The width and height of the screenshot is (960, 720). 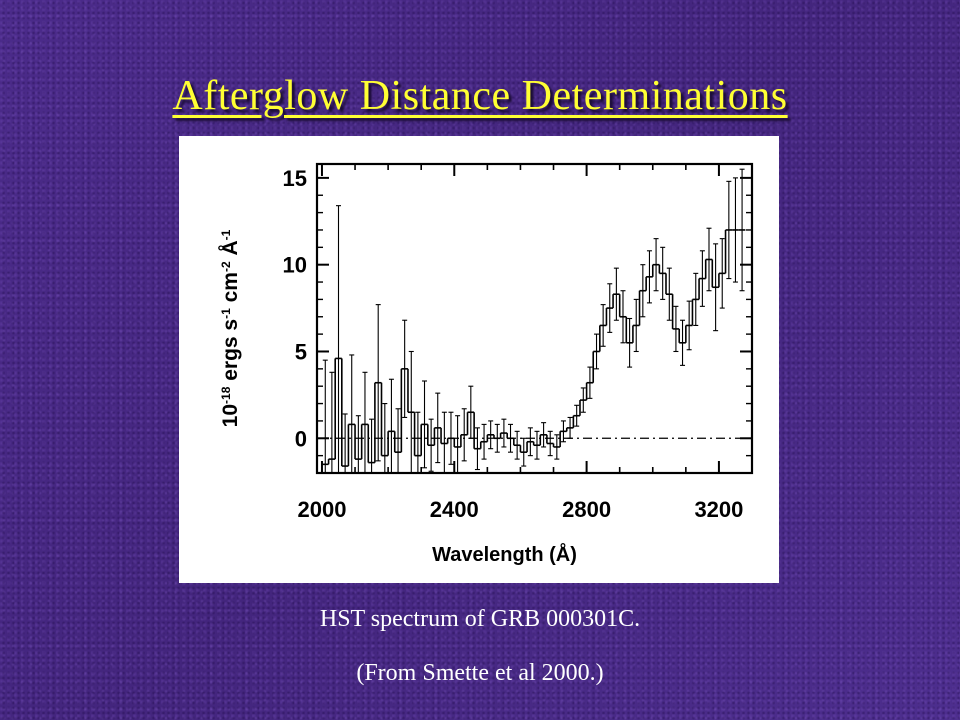 I want to click on y-label-exp2: -1, so click(x=226, y=313).